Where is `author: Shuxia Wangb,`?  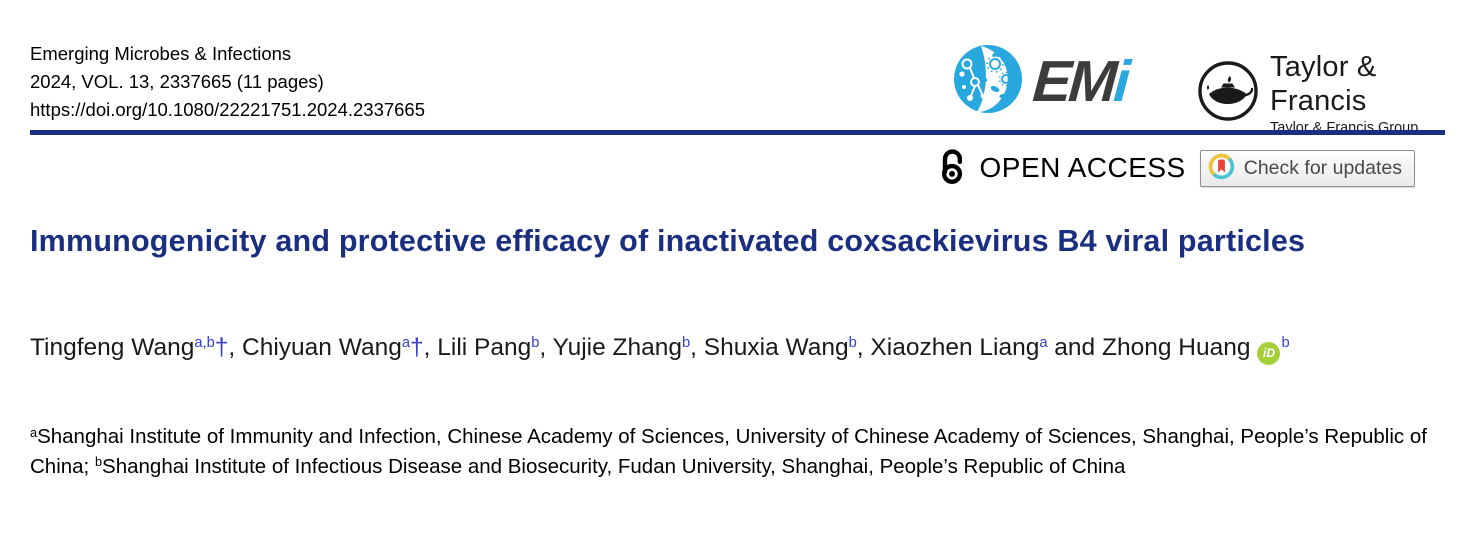 author: Shuxia Wangb, is located at coordinates (787, 347).